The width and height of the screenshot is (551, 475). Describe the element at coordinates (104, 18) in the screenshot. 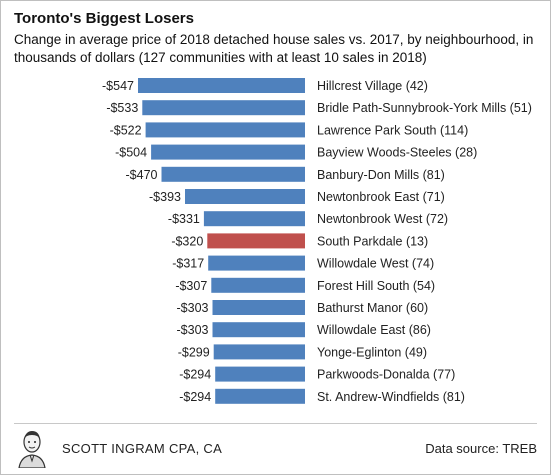

I see `chart-title: Toronto's Biggest Losers` at that location.